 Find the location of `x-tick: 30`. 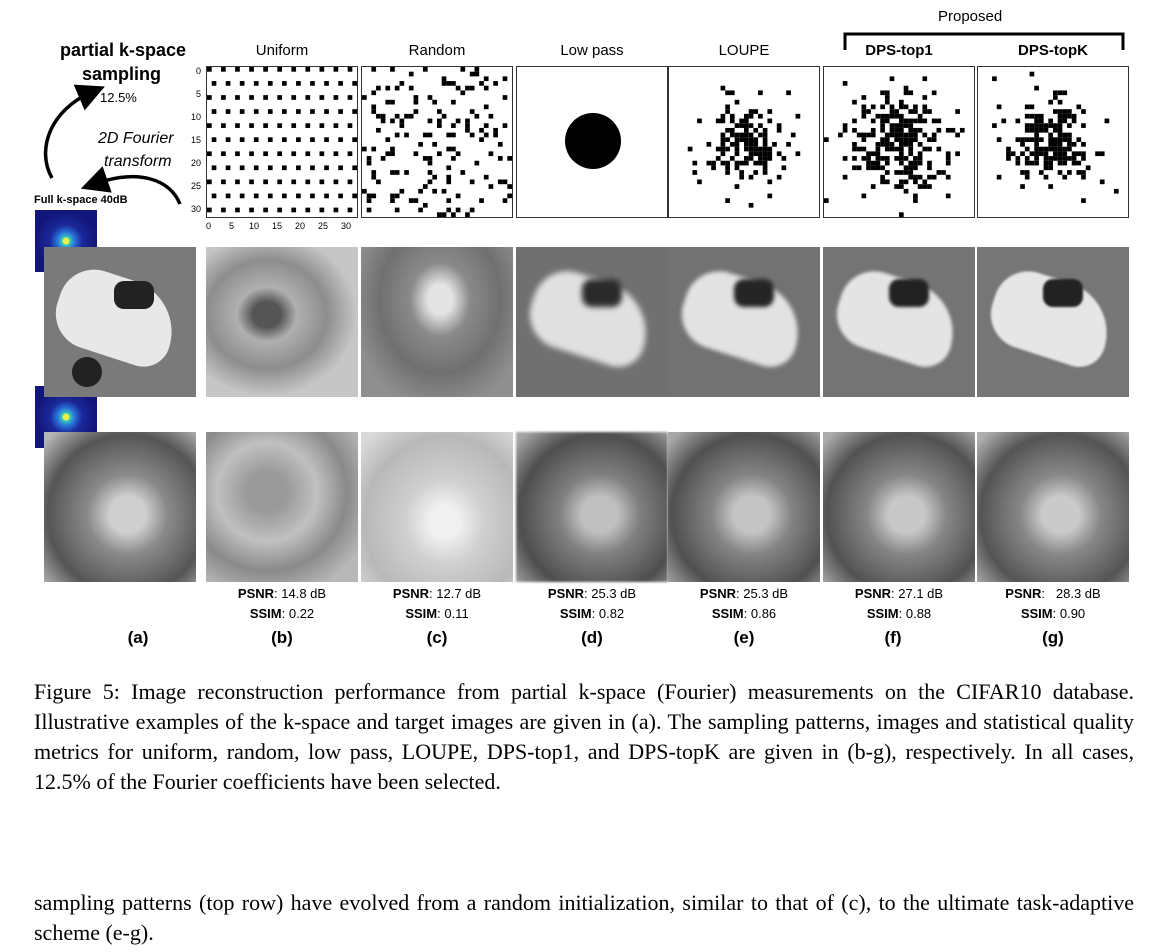

x-tick: 30 is located at coordinates (346, 226).